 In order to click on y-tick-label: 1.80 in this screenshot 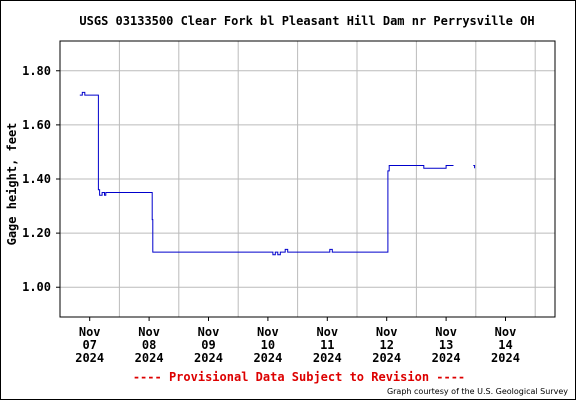, I will do `click(36, 71)`.